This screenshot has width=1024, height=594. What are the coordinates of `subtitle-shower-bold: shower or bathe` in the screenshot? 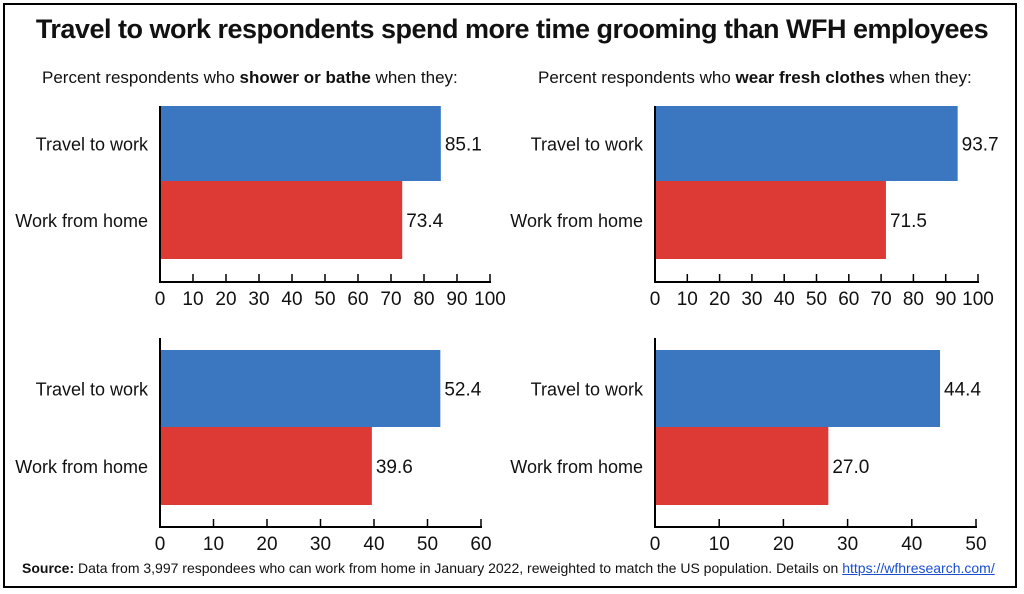 It's located at (305, 77).